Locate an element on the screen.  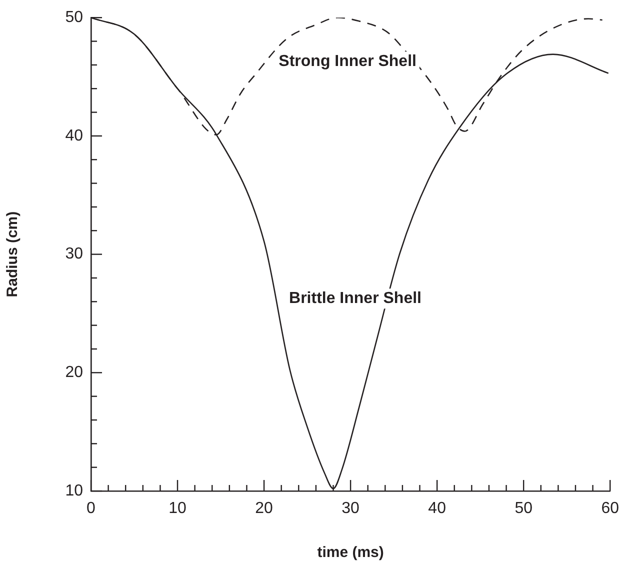
y-tick-label: 30 is located at coordinates (74, 254).